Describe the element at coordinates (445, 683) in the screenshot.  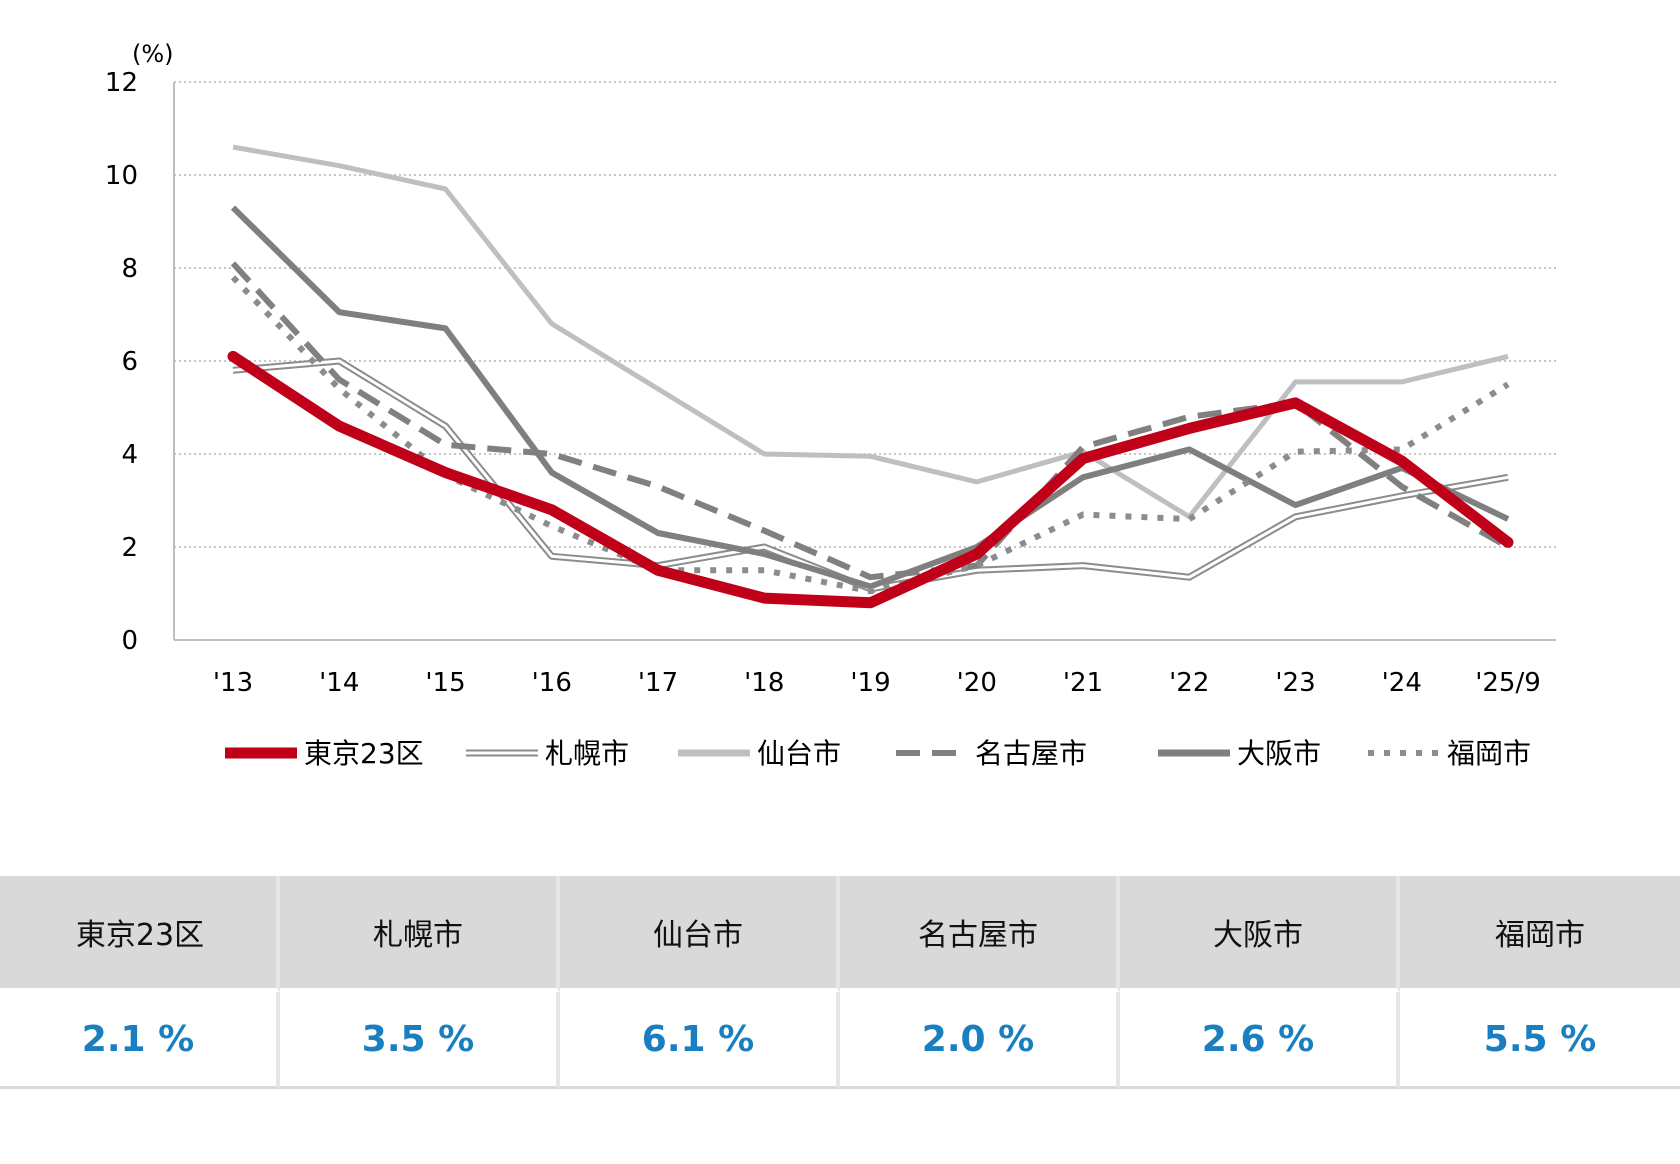
I see `x-tick-label: '15` at that location.